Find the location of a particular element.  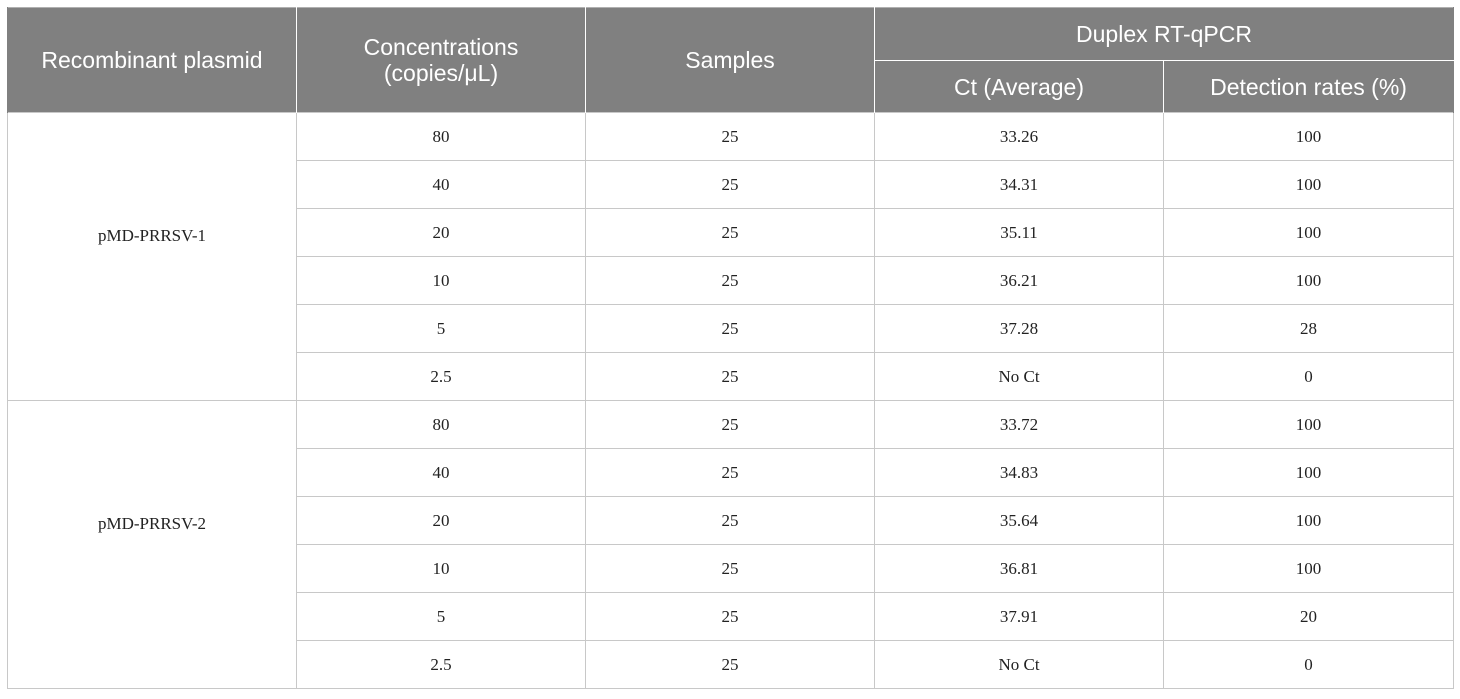

header-concentrations: Concentrations (copies/μL) is located at coordinates (441, 60).